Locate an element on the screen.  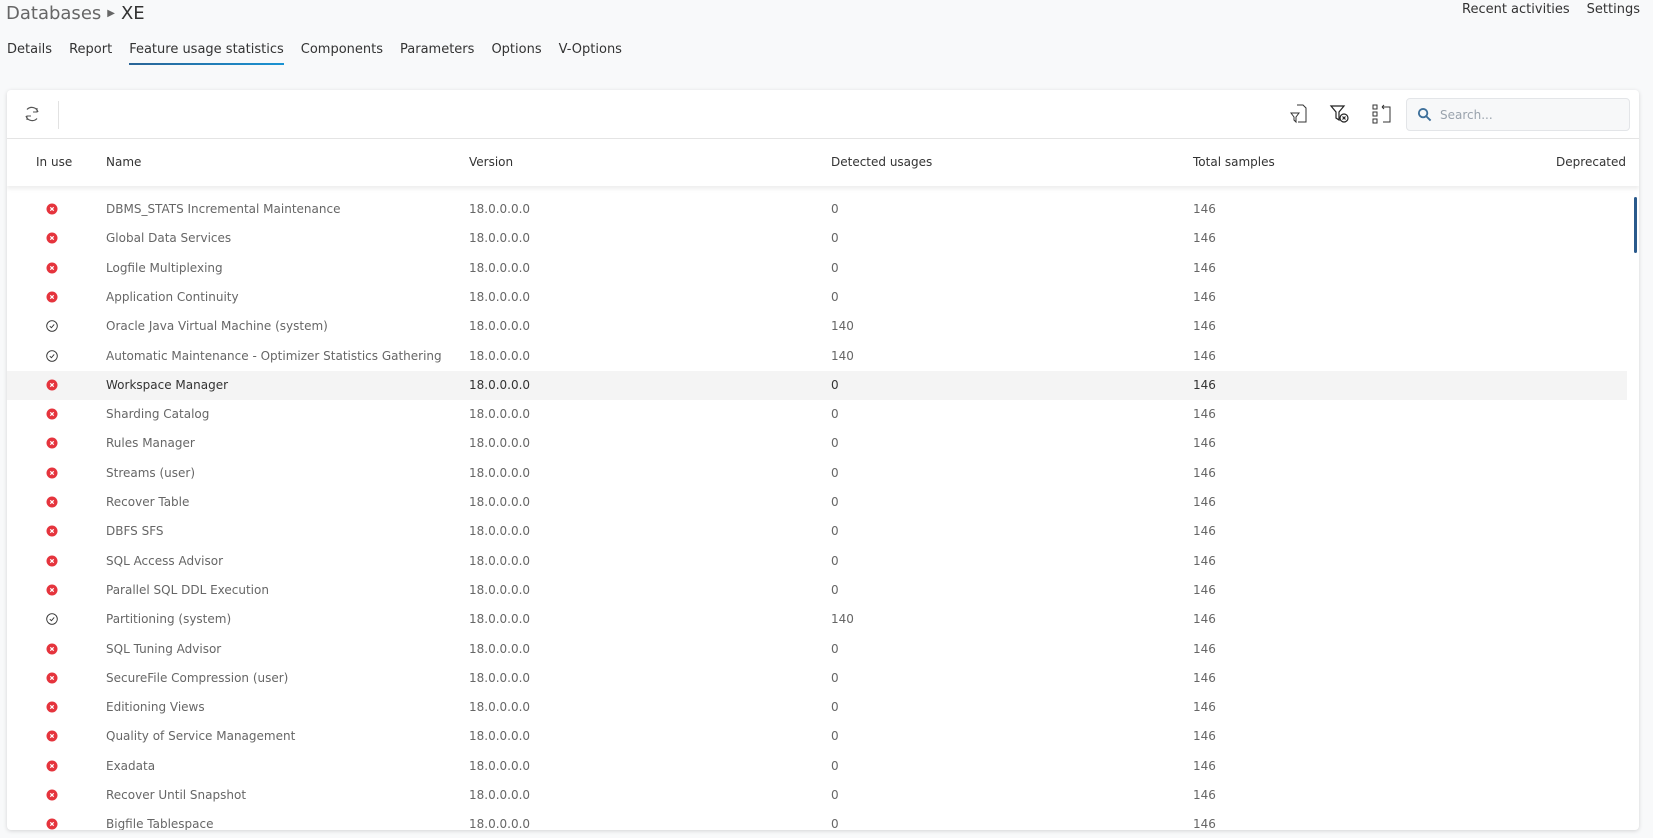
tab-parameters: Parameters is located at coordinates (437, 49).